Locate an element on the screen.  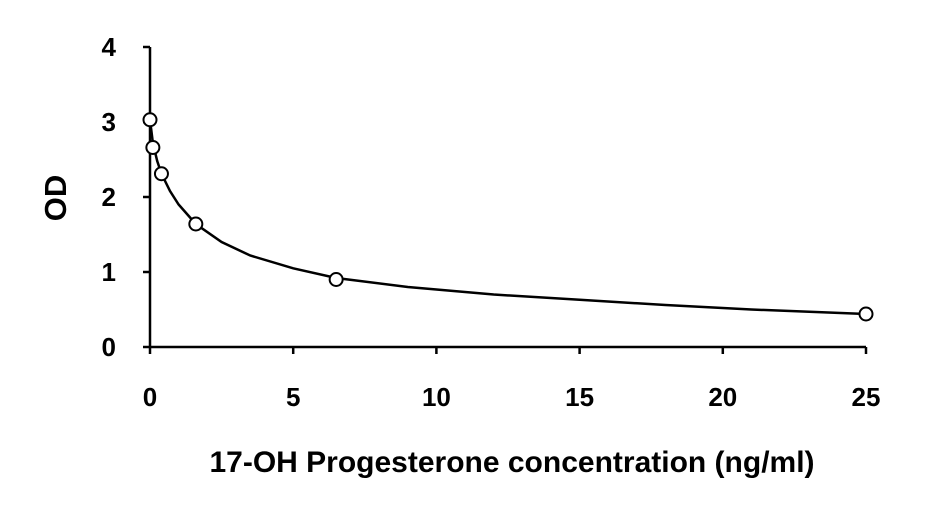
y-ticks: 0 1 2 3 4 is located at coordinates (126, 197).